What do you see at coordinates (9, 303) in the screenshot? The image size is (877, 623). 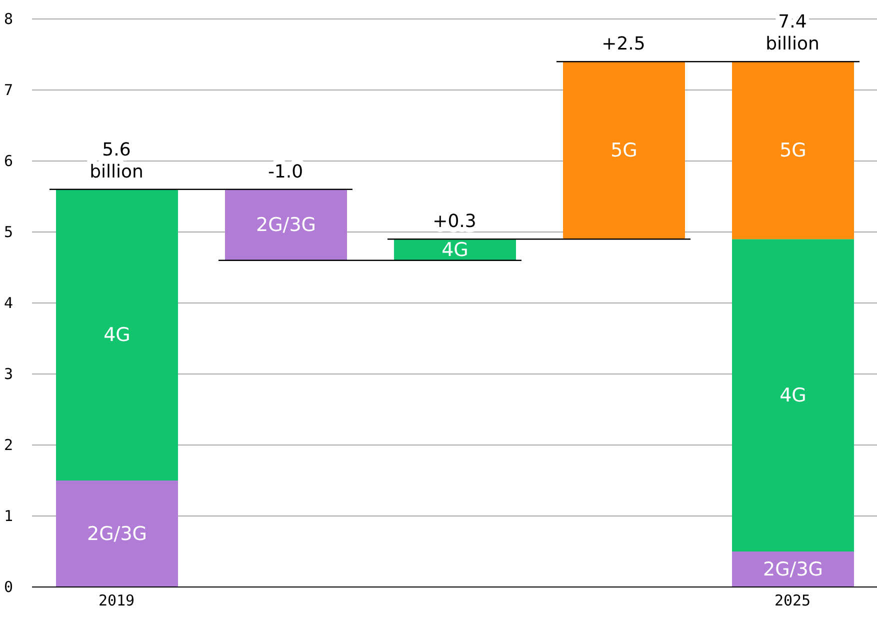 I see `y-tick-label: 4` at bounding box center [9, 303].